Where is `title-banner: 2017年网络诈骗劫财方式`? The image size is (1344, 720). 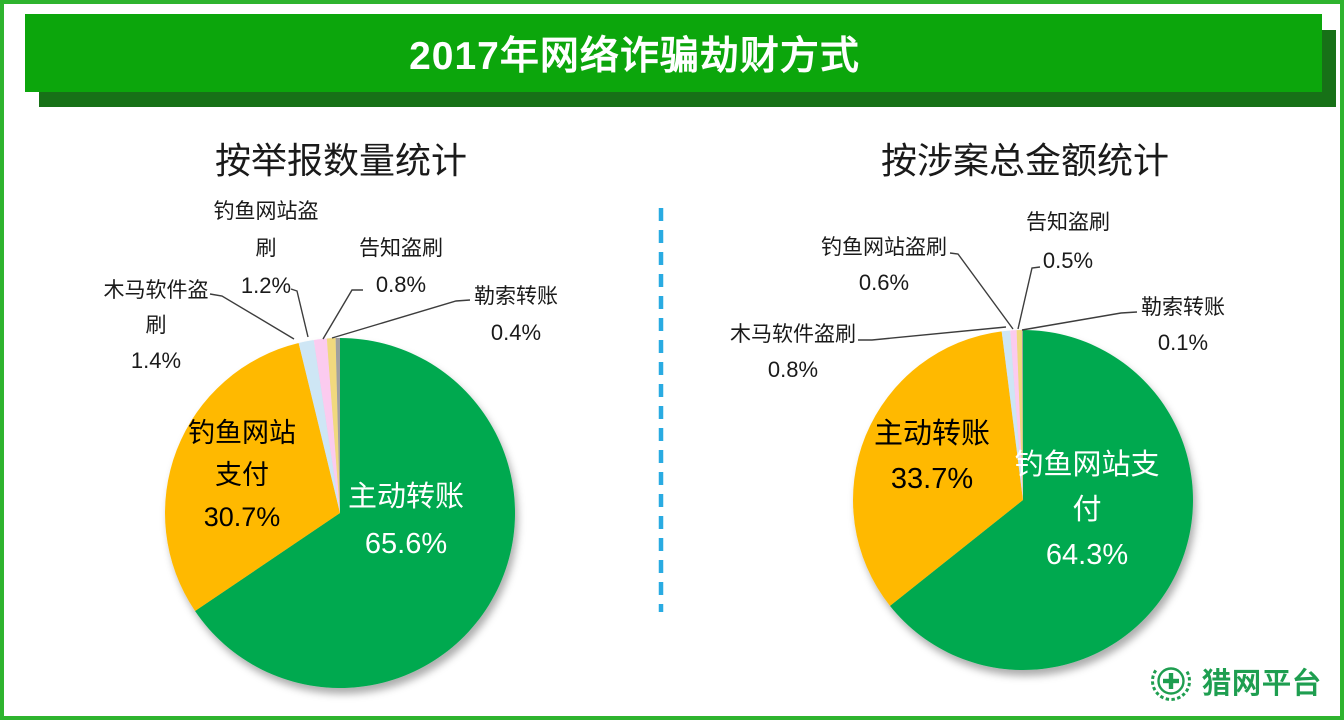 title-banner: 2017年网络诈骗劫财方式 is located at coordinates (673, 53).